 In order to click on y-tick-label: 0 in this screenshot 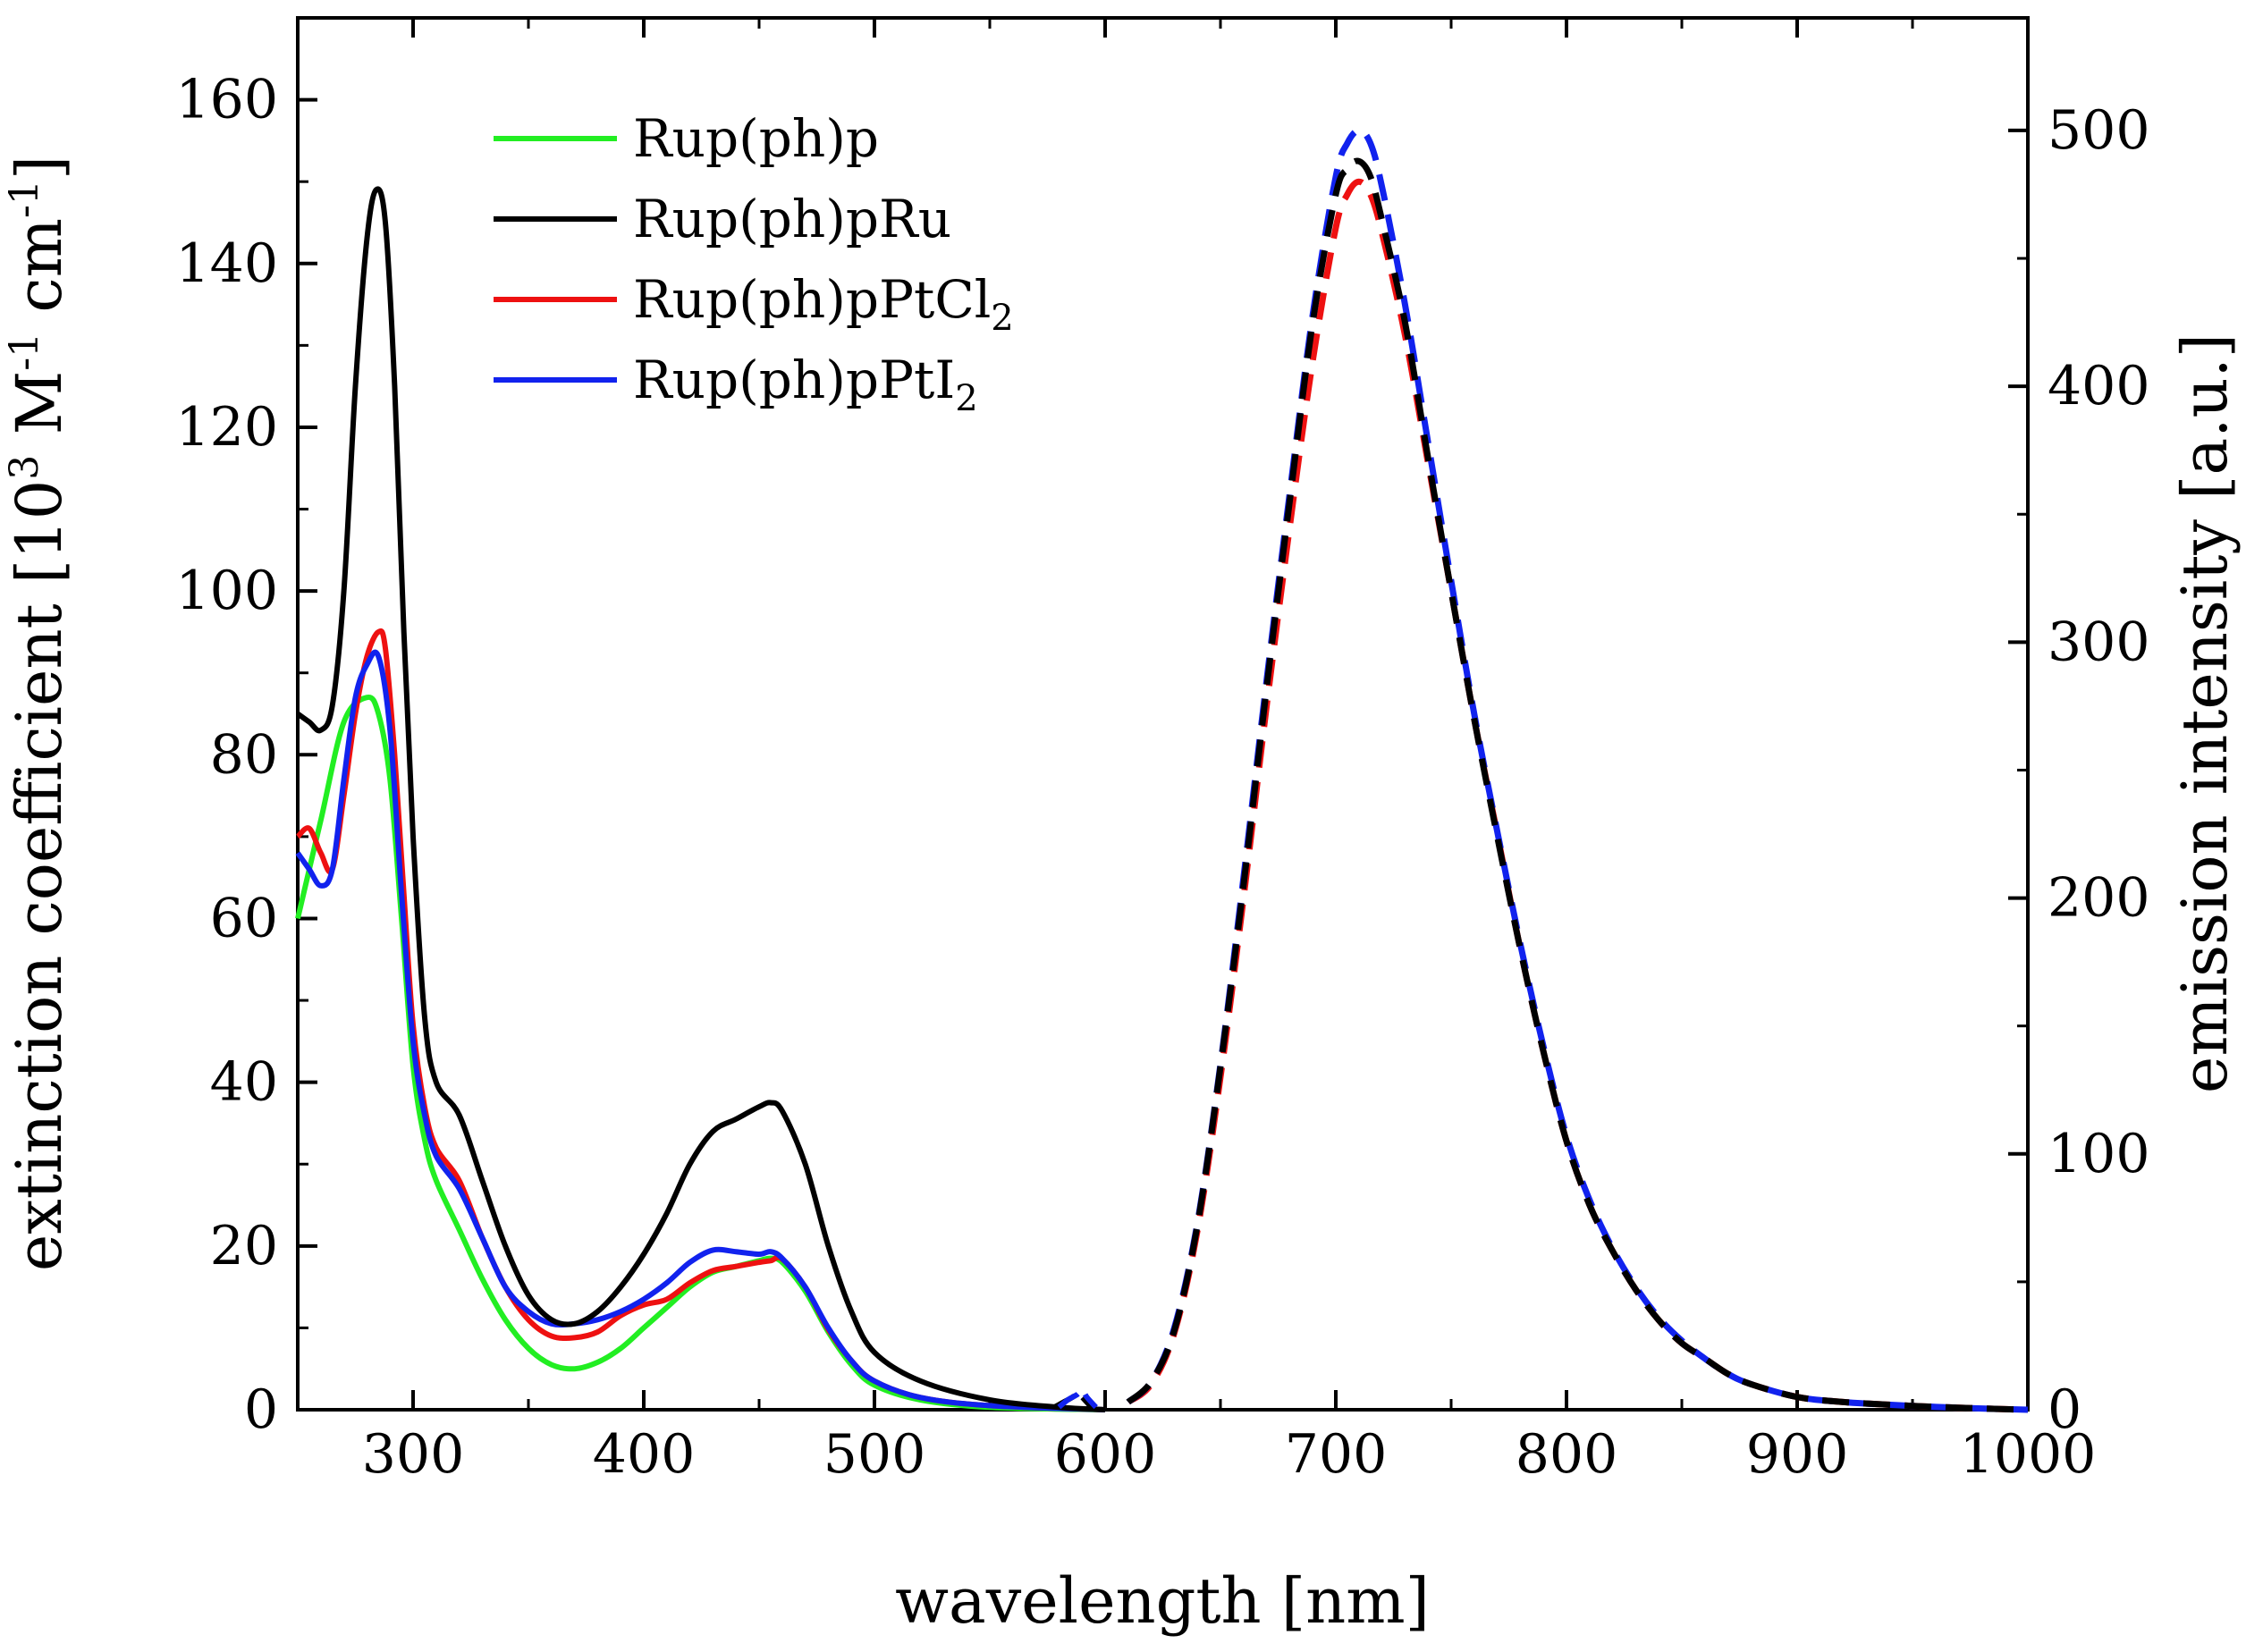, I will do `click(261, 1409)`.